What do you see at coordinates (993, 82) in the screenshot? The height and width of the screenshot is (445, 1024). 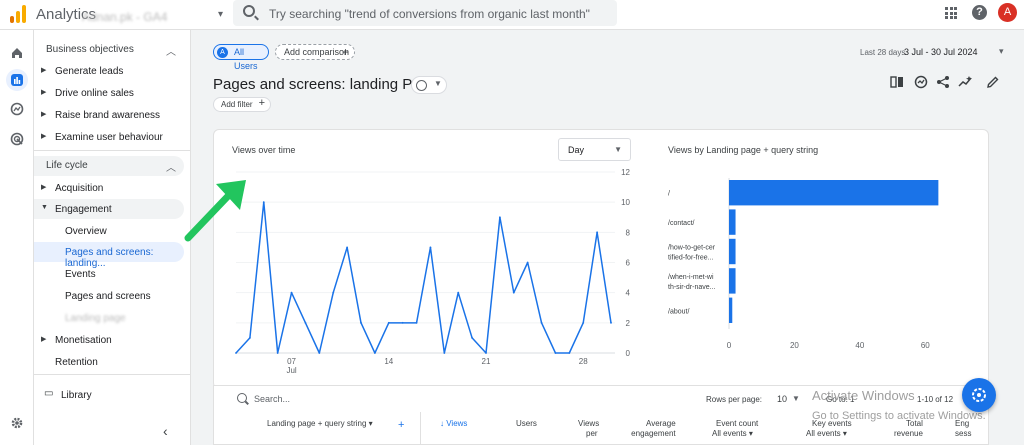 I see `edit-pencil-icon` at bounding box center [993, 82].